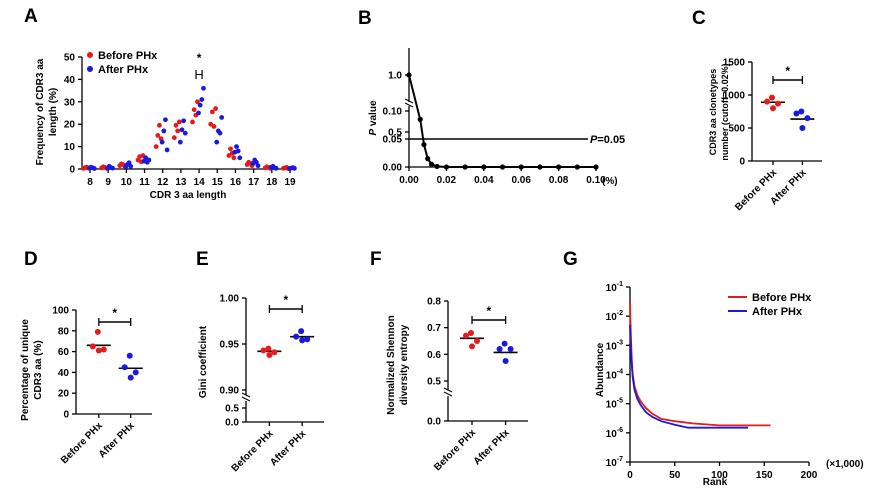 The height and width of the screenshot is (492, 876). What do you see at coordinates (373, 132) in the screenshot?
I see `panel-b-ylabel-p: P` at bounding box center [373, 132].